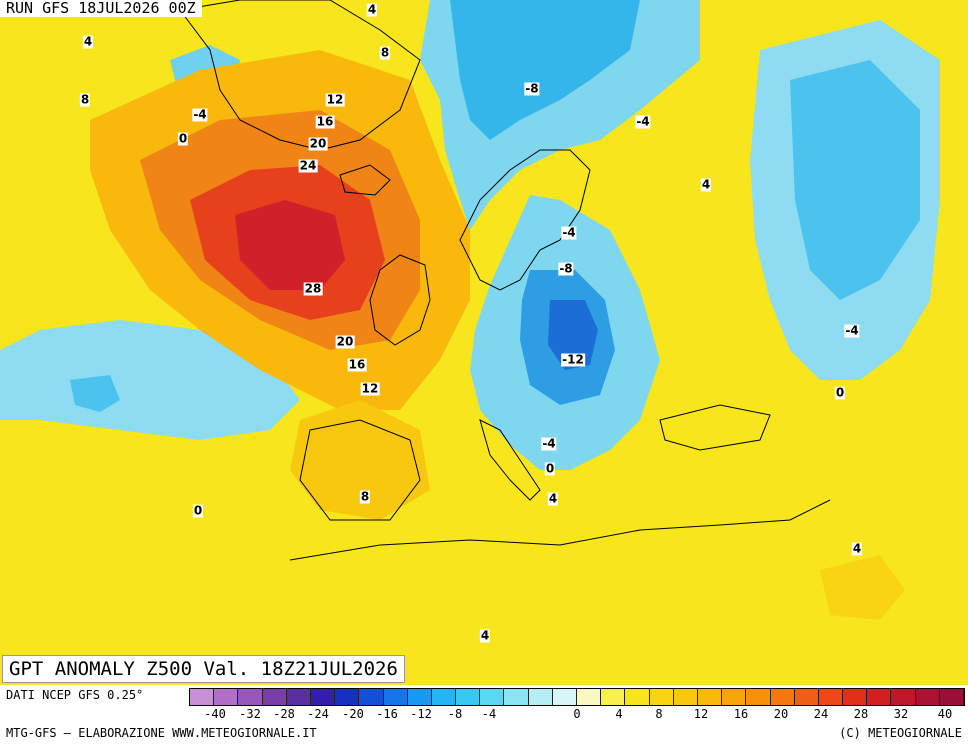 The image size is (968, 745). Describe the element at coordinates (715, 427) in the screenshot. I see `coastline-black-sea` at that location.